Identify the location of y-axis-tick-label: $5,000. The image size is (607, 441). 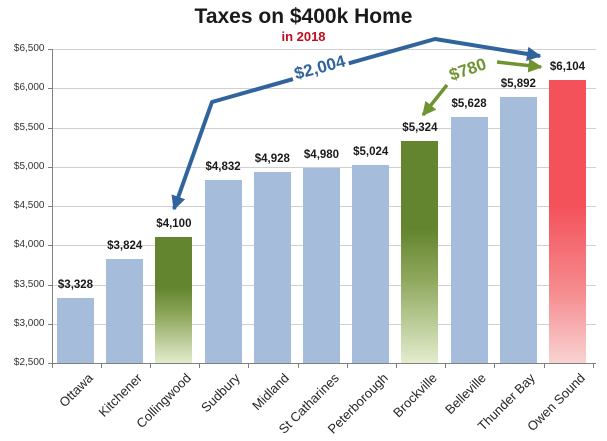
(29, 166).